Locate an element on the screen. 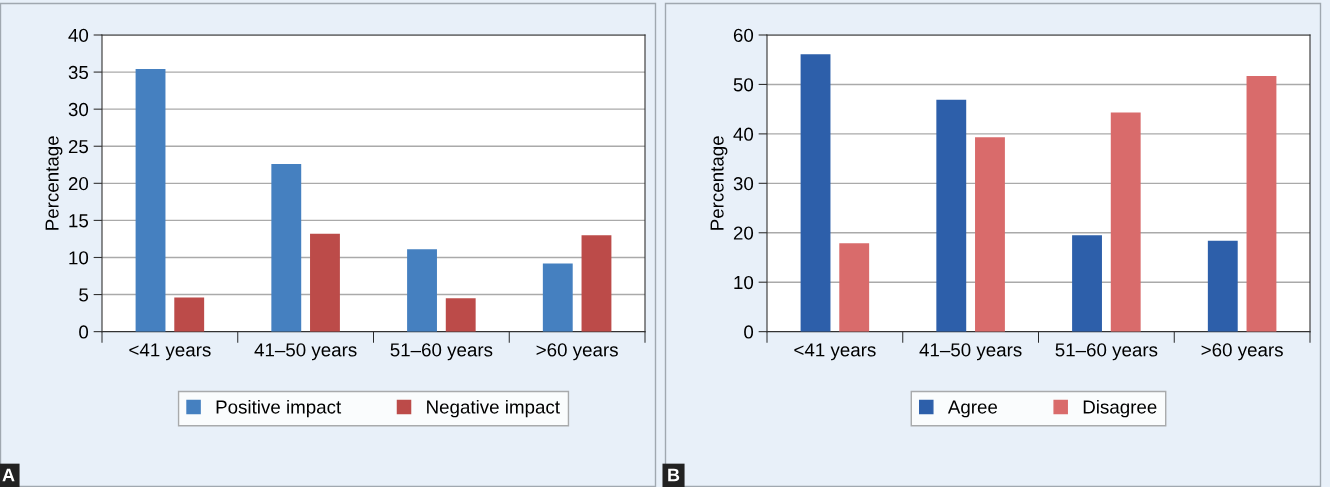 The height and width of the screenshot is (487, 1330). y-tick-label: 15 is located at coordinates (79, 221).